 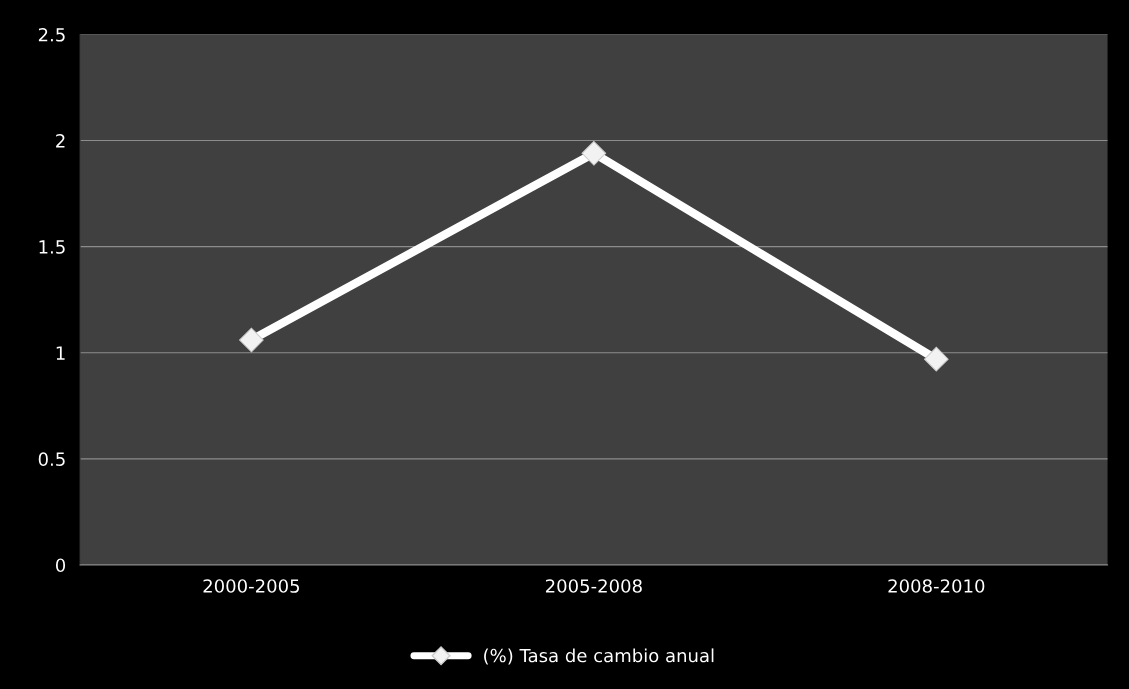 I want to click on y-tick-label: 0, so click(x=60, y=565).